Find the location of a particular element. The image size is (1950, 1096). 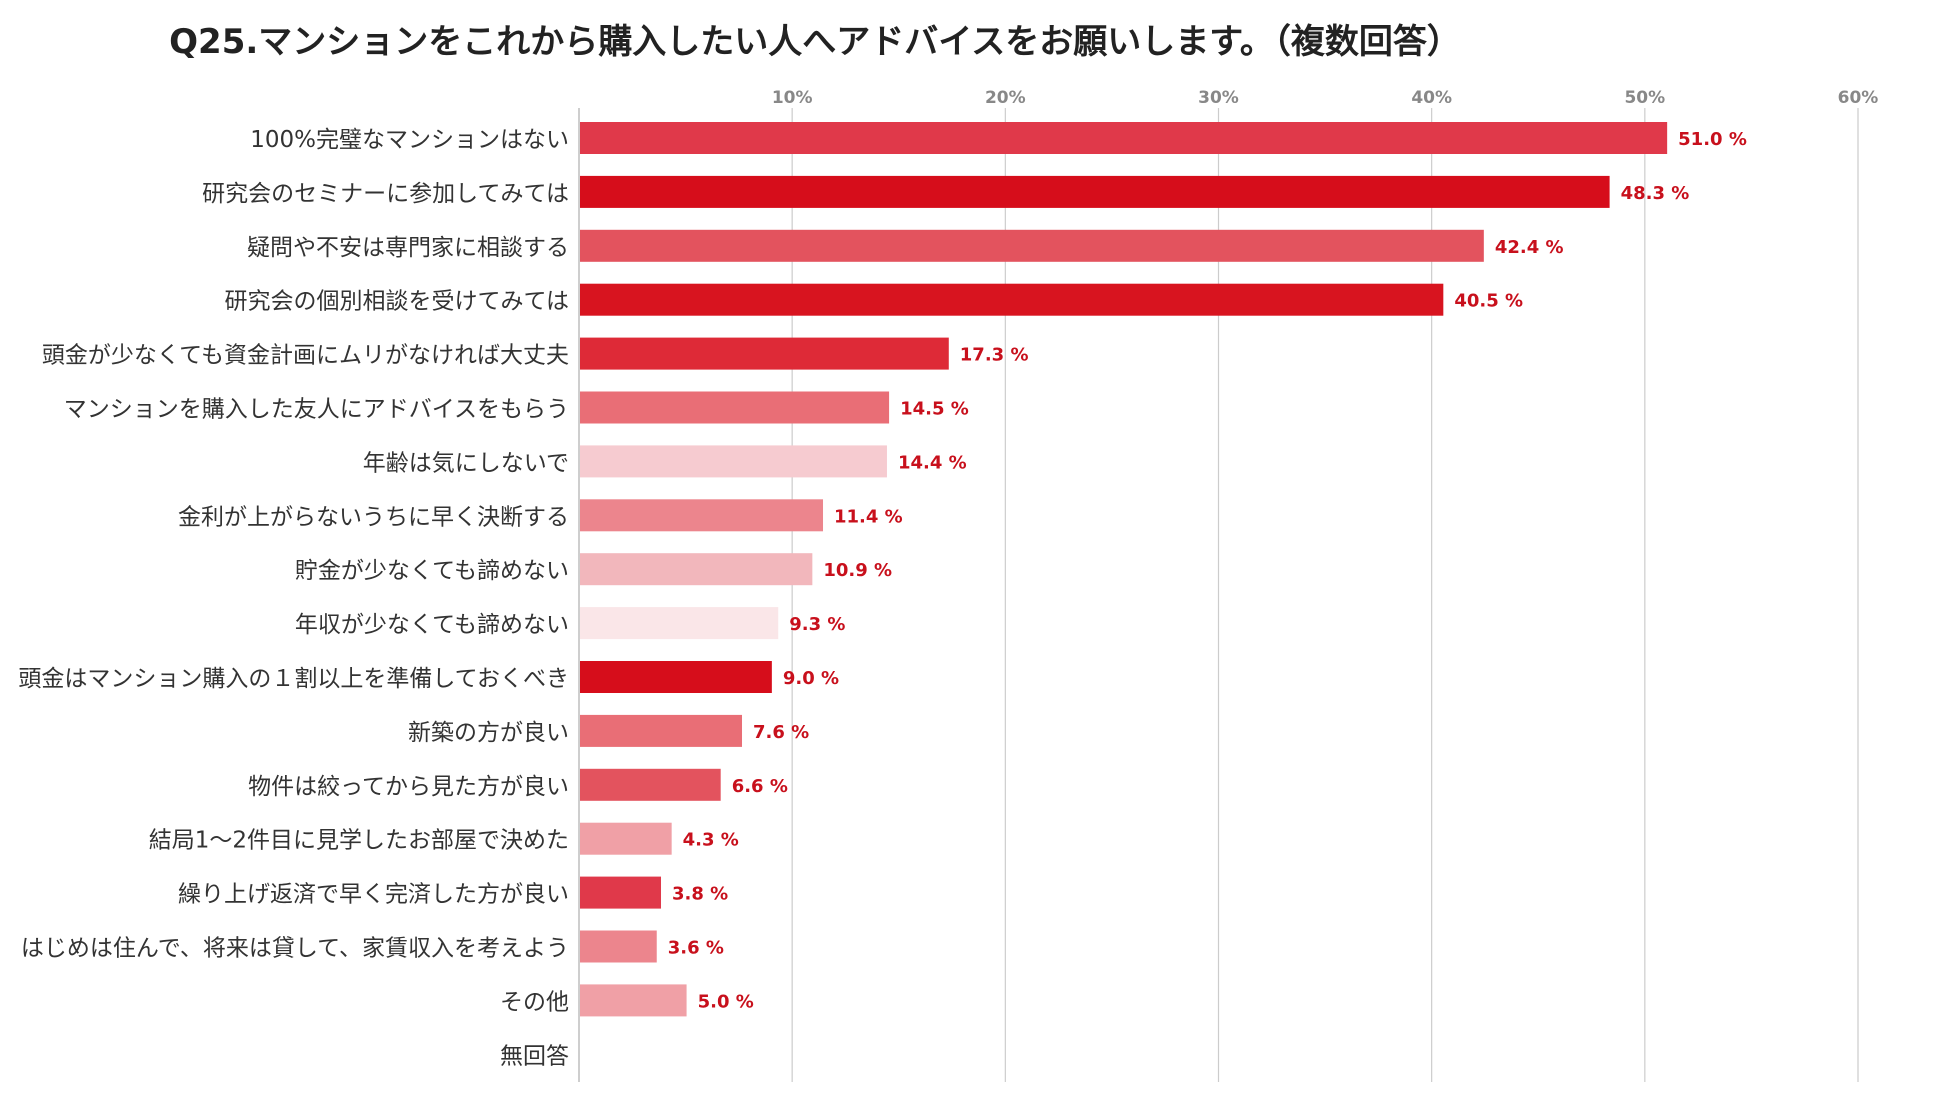

category-label: 物件は絞ってから見た方が良い is located at coordinates (408, 787).